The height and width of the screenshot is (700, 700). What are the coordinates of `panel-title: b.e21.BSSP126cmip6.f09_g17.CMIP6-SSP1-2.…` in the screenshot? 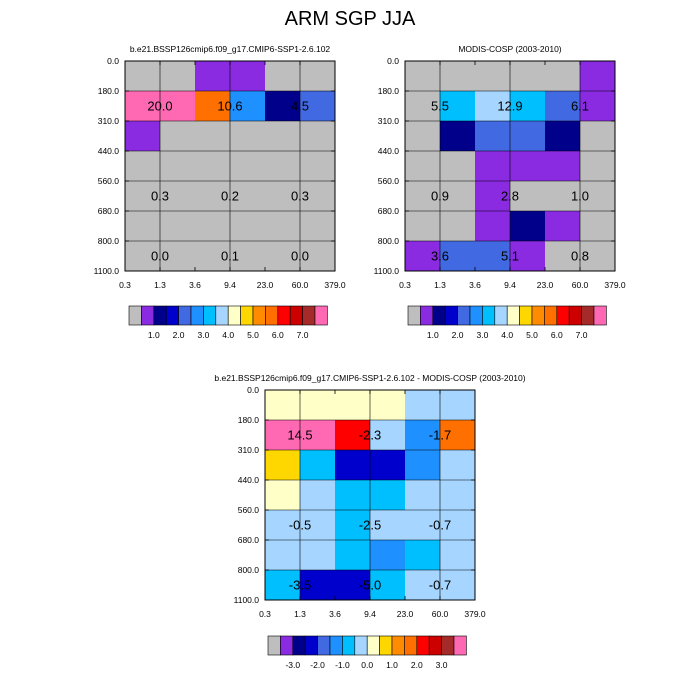 It's located at (230, 49).